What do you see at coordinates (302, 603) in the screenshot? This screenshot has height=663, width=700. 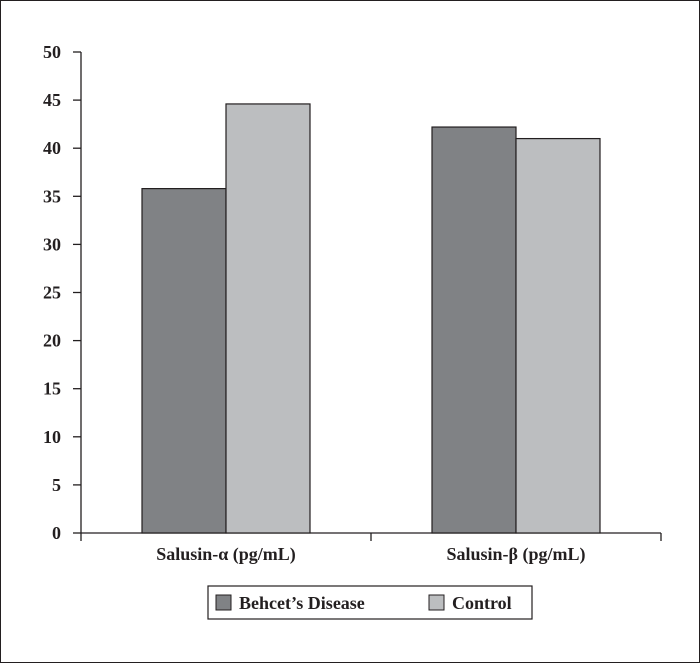 I see `legend-label-behcets-disease: Behcet’s Disease` at bounding box center [302, 603].